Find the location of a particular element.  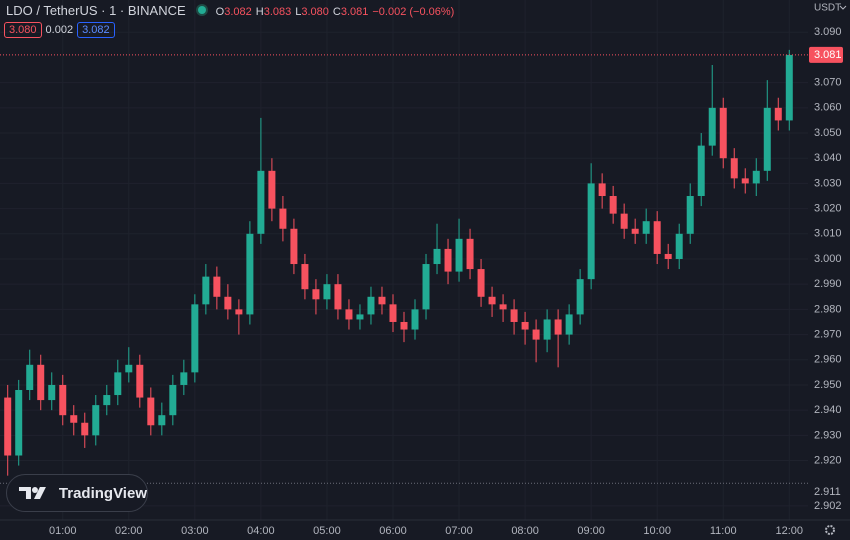

y-tick-label: 2.920 is located at coordinates (828, 460).